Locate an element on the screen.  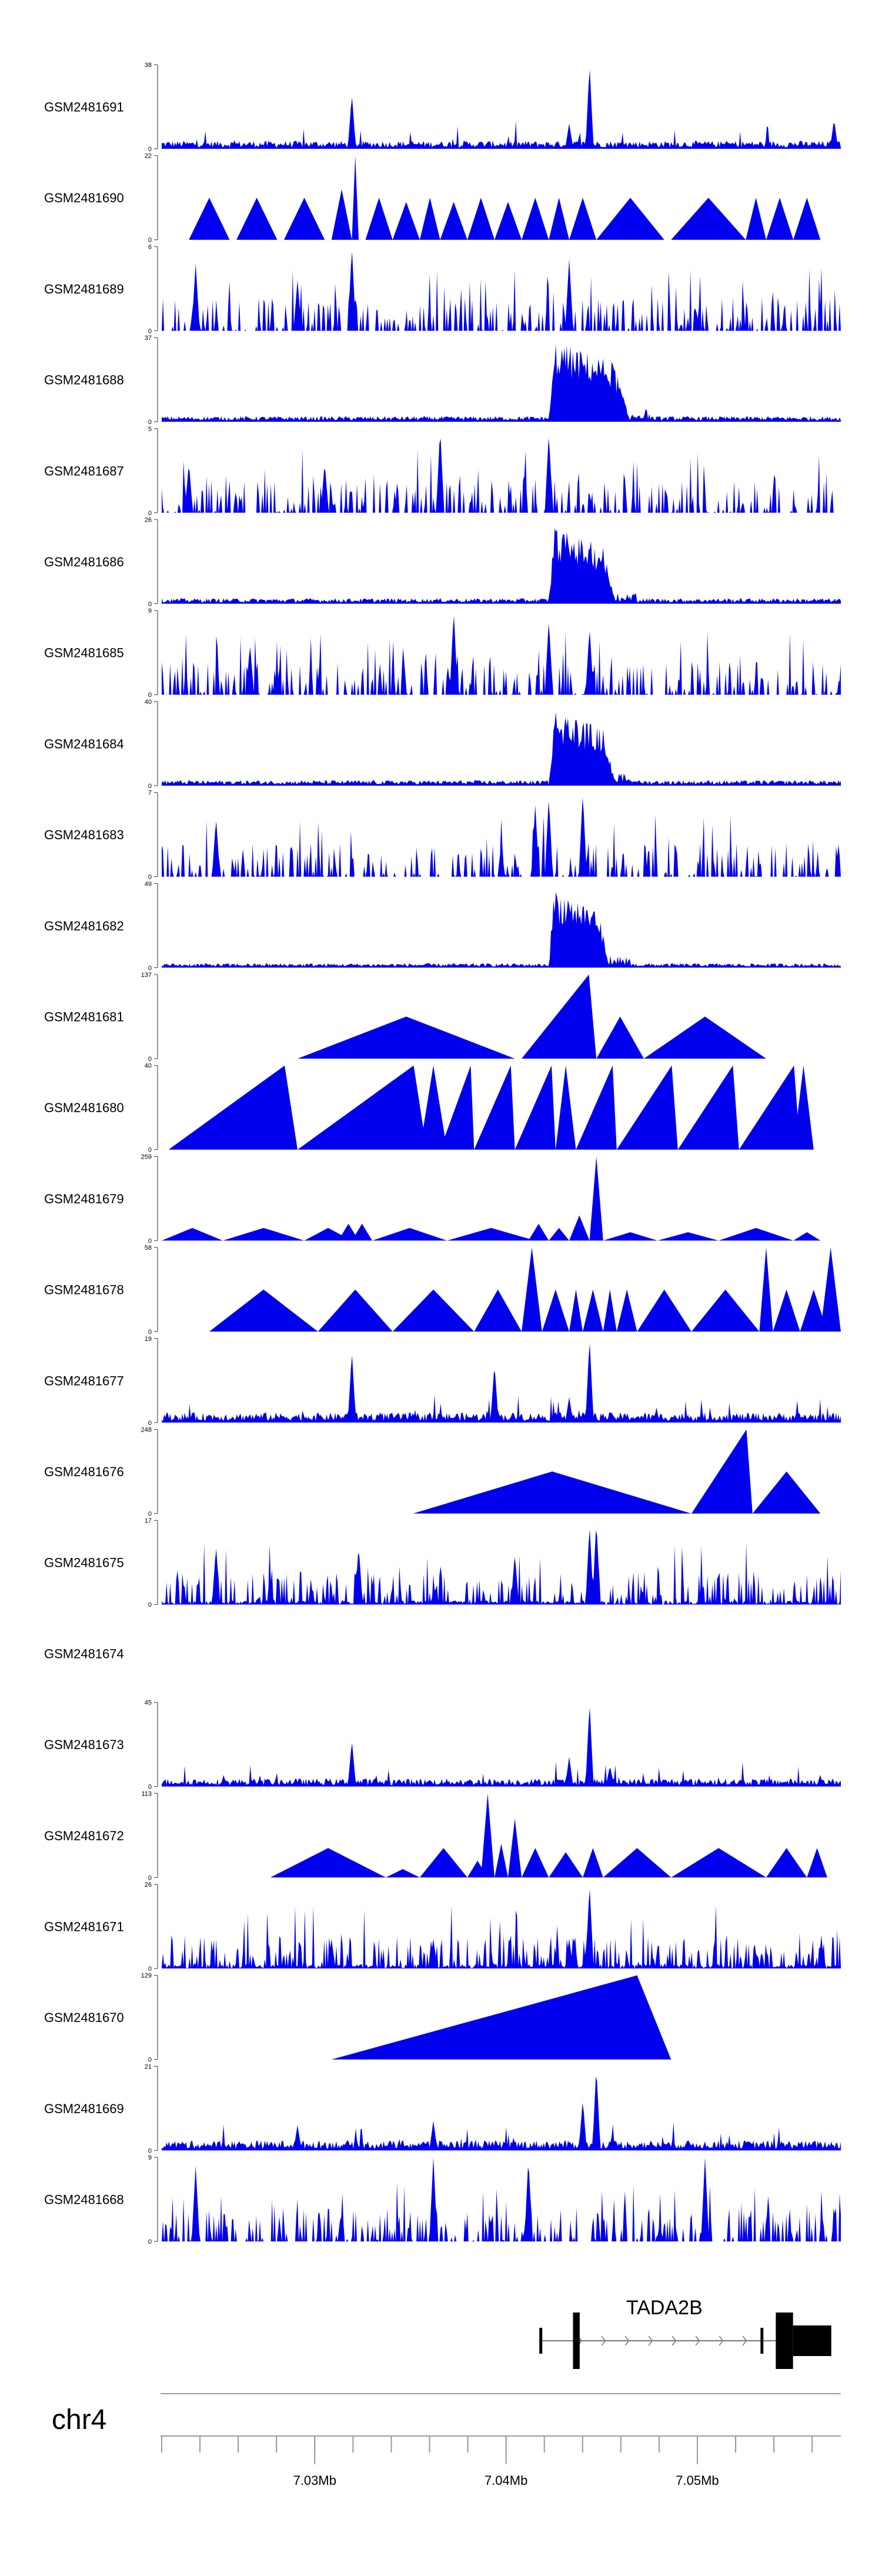
track: GSM2481687 5 0 is located at coordinates (442, 471).